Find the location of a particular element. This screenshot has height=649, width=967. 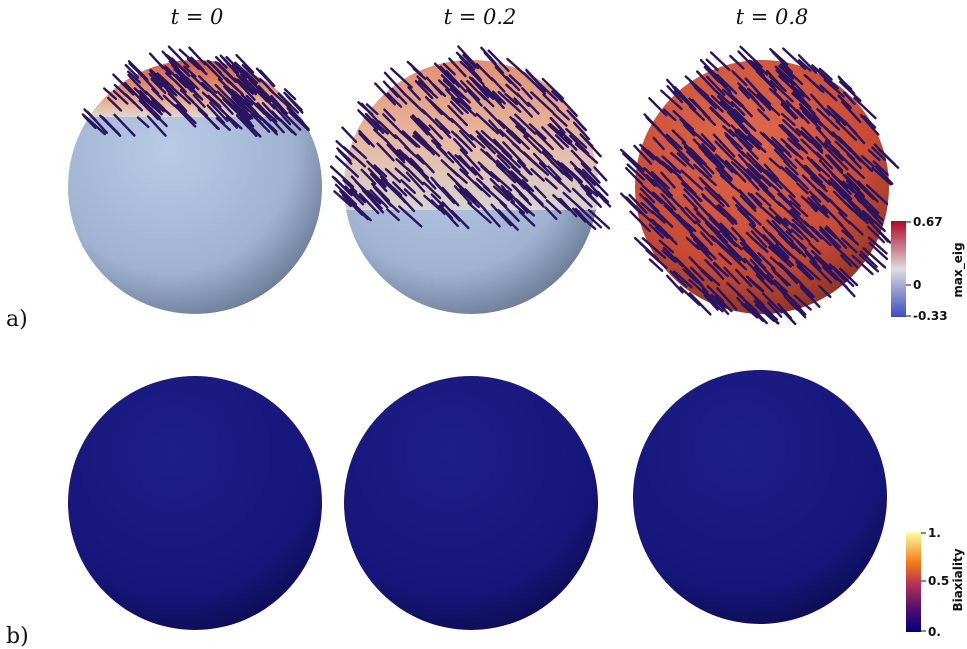

colorbar-biaxiality-title: Biaxiality is located at coordinates (958, 579).